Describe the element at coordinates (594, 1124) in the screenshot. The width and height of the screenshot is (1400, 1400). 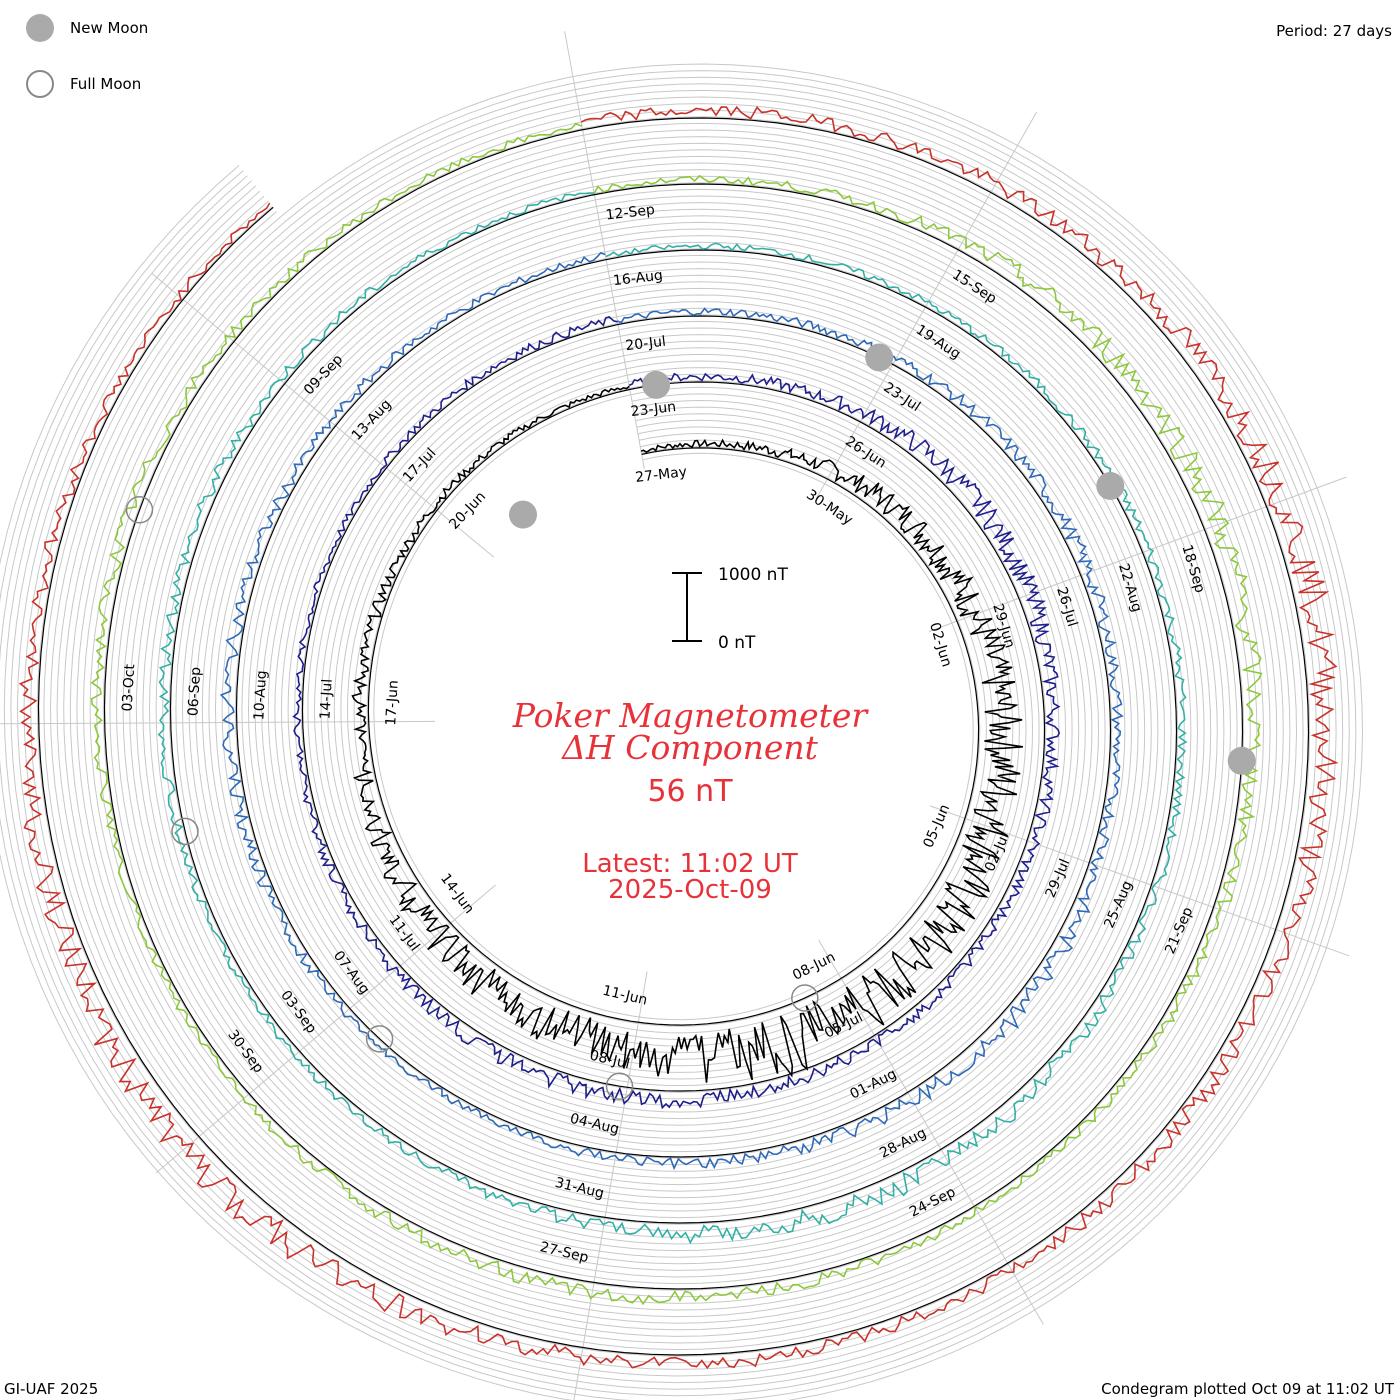
I see `date-label: 04-Aug` at that location.